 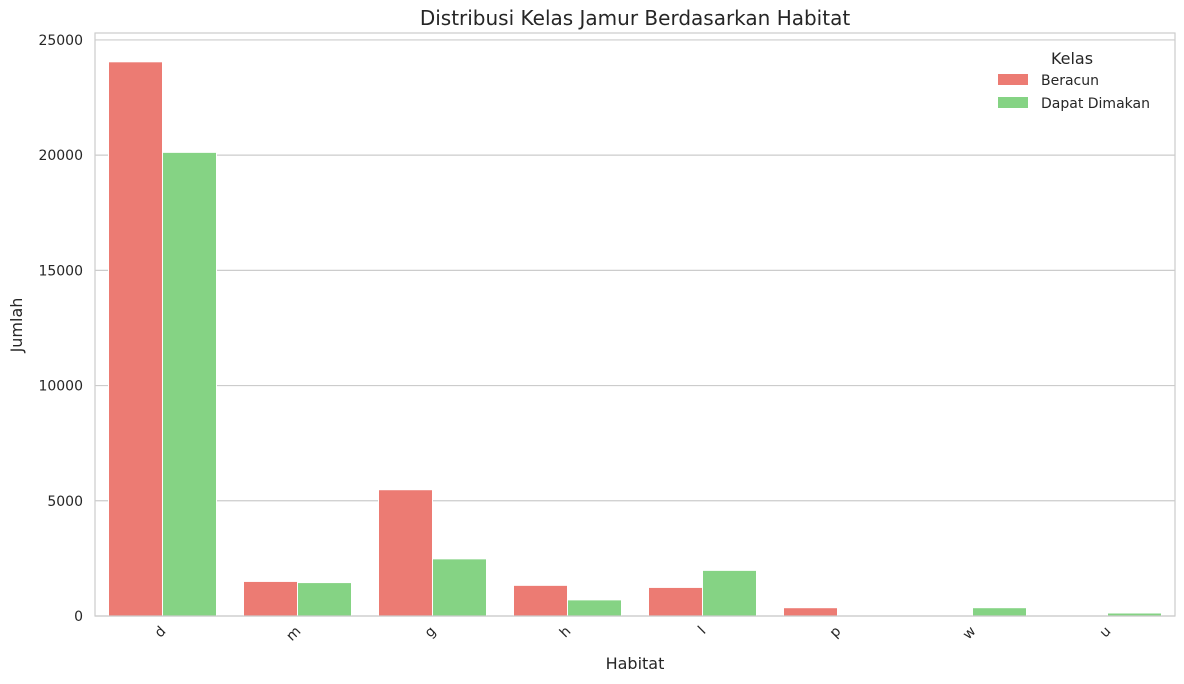 What do you see at coordinates (431, 633) in the screenshot?
I see `x-tick-label: g` at bounding box center [431, 633].